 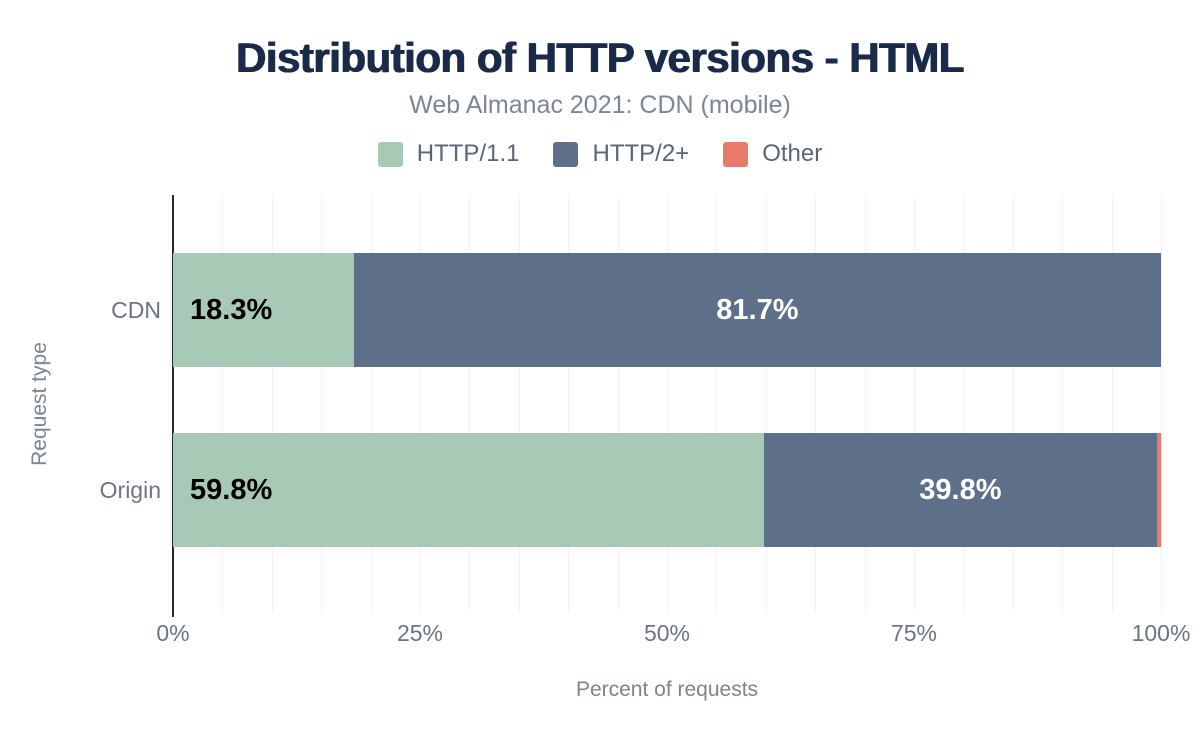 I want to click on bar-segment-origin-http-2-: 39.8%, so click(x=960, y=490).